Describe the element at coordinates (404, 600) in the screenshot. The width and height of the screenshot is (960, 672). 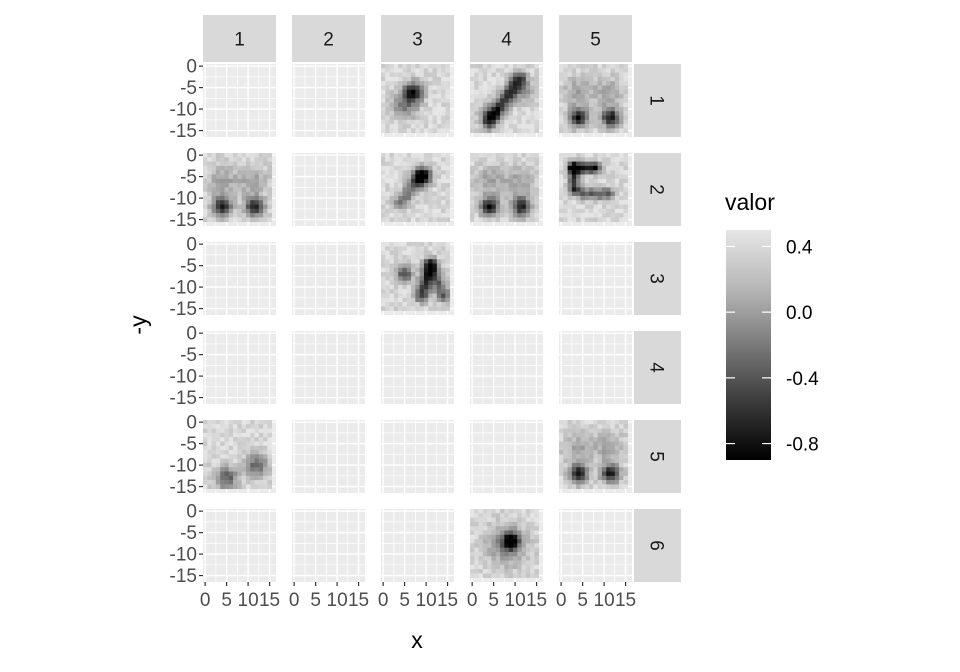
I see `x-tick-label: 5` at that location.